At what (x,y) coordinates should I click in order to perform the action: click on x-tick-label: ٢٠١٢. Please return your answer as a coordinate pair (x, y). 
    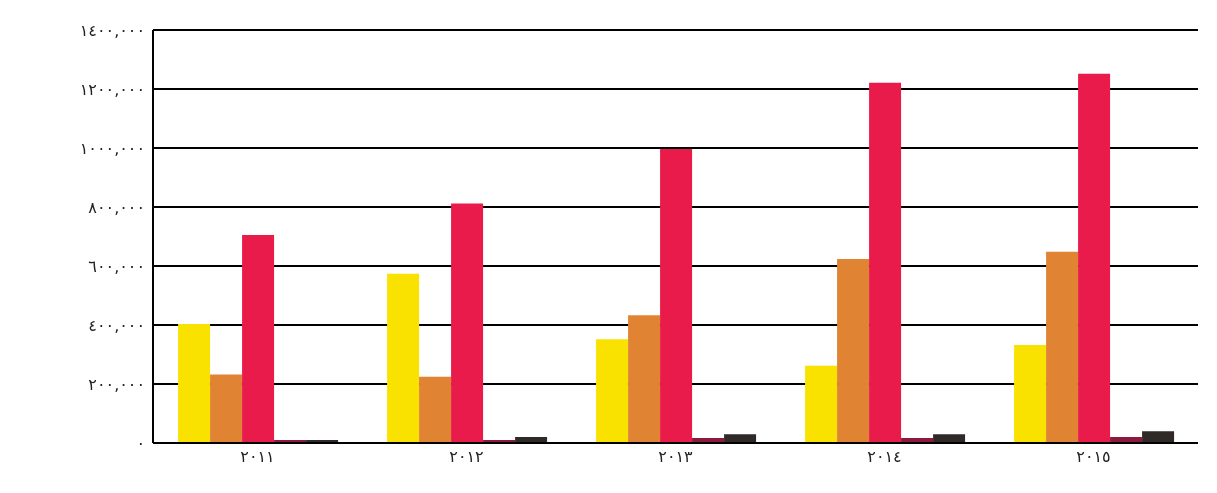
    Looking at the image, I should click on (466, 457).